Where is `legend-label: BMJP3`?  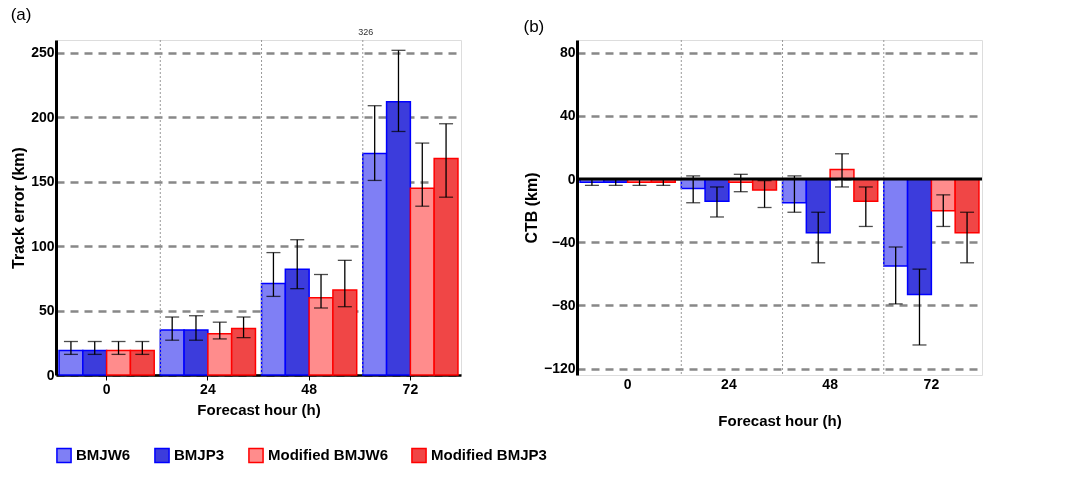 legend-label: BMJP3 is located at coordinates (199, 455).